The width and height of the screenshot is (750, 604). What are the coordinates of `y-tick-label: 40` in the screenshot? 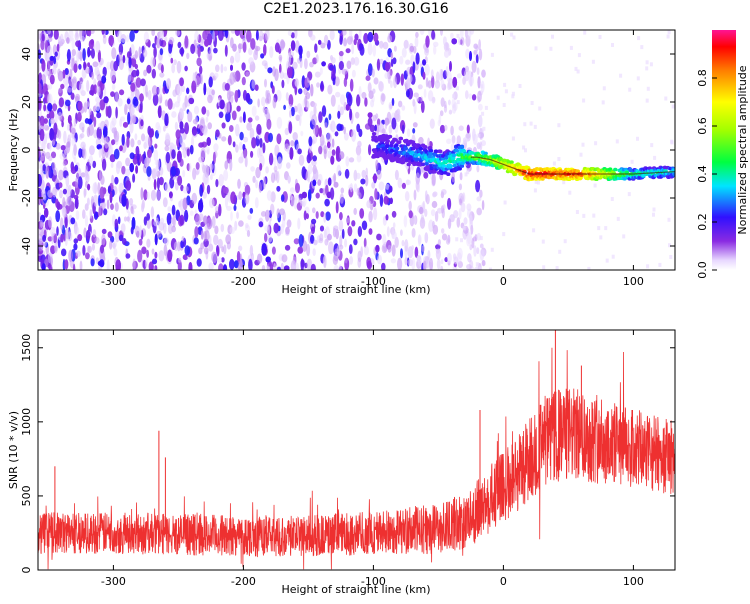 It's located at (26, 54).